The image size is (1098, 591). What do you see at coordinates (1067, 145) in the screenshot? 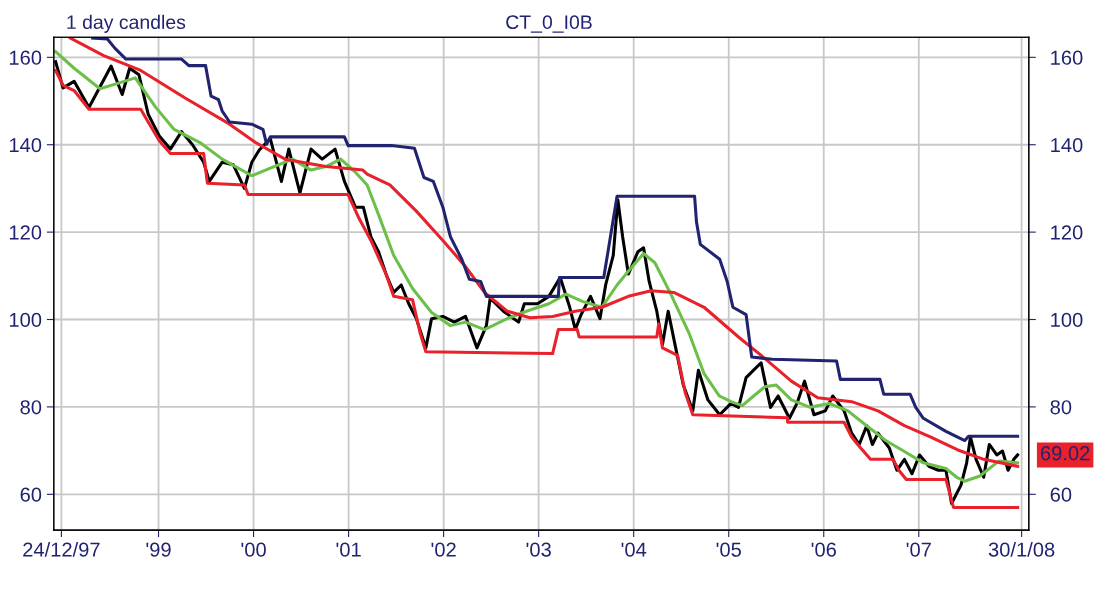
I see `y2-tick-label: 140` at bounding box center [1067, 145].